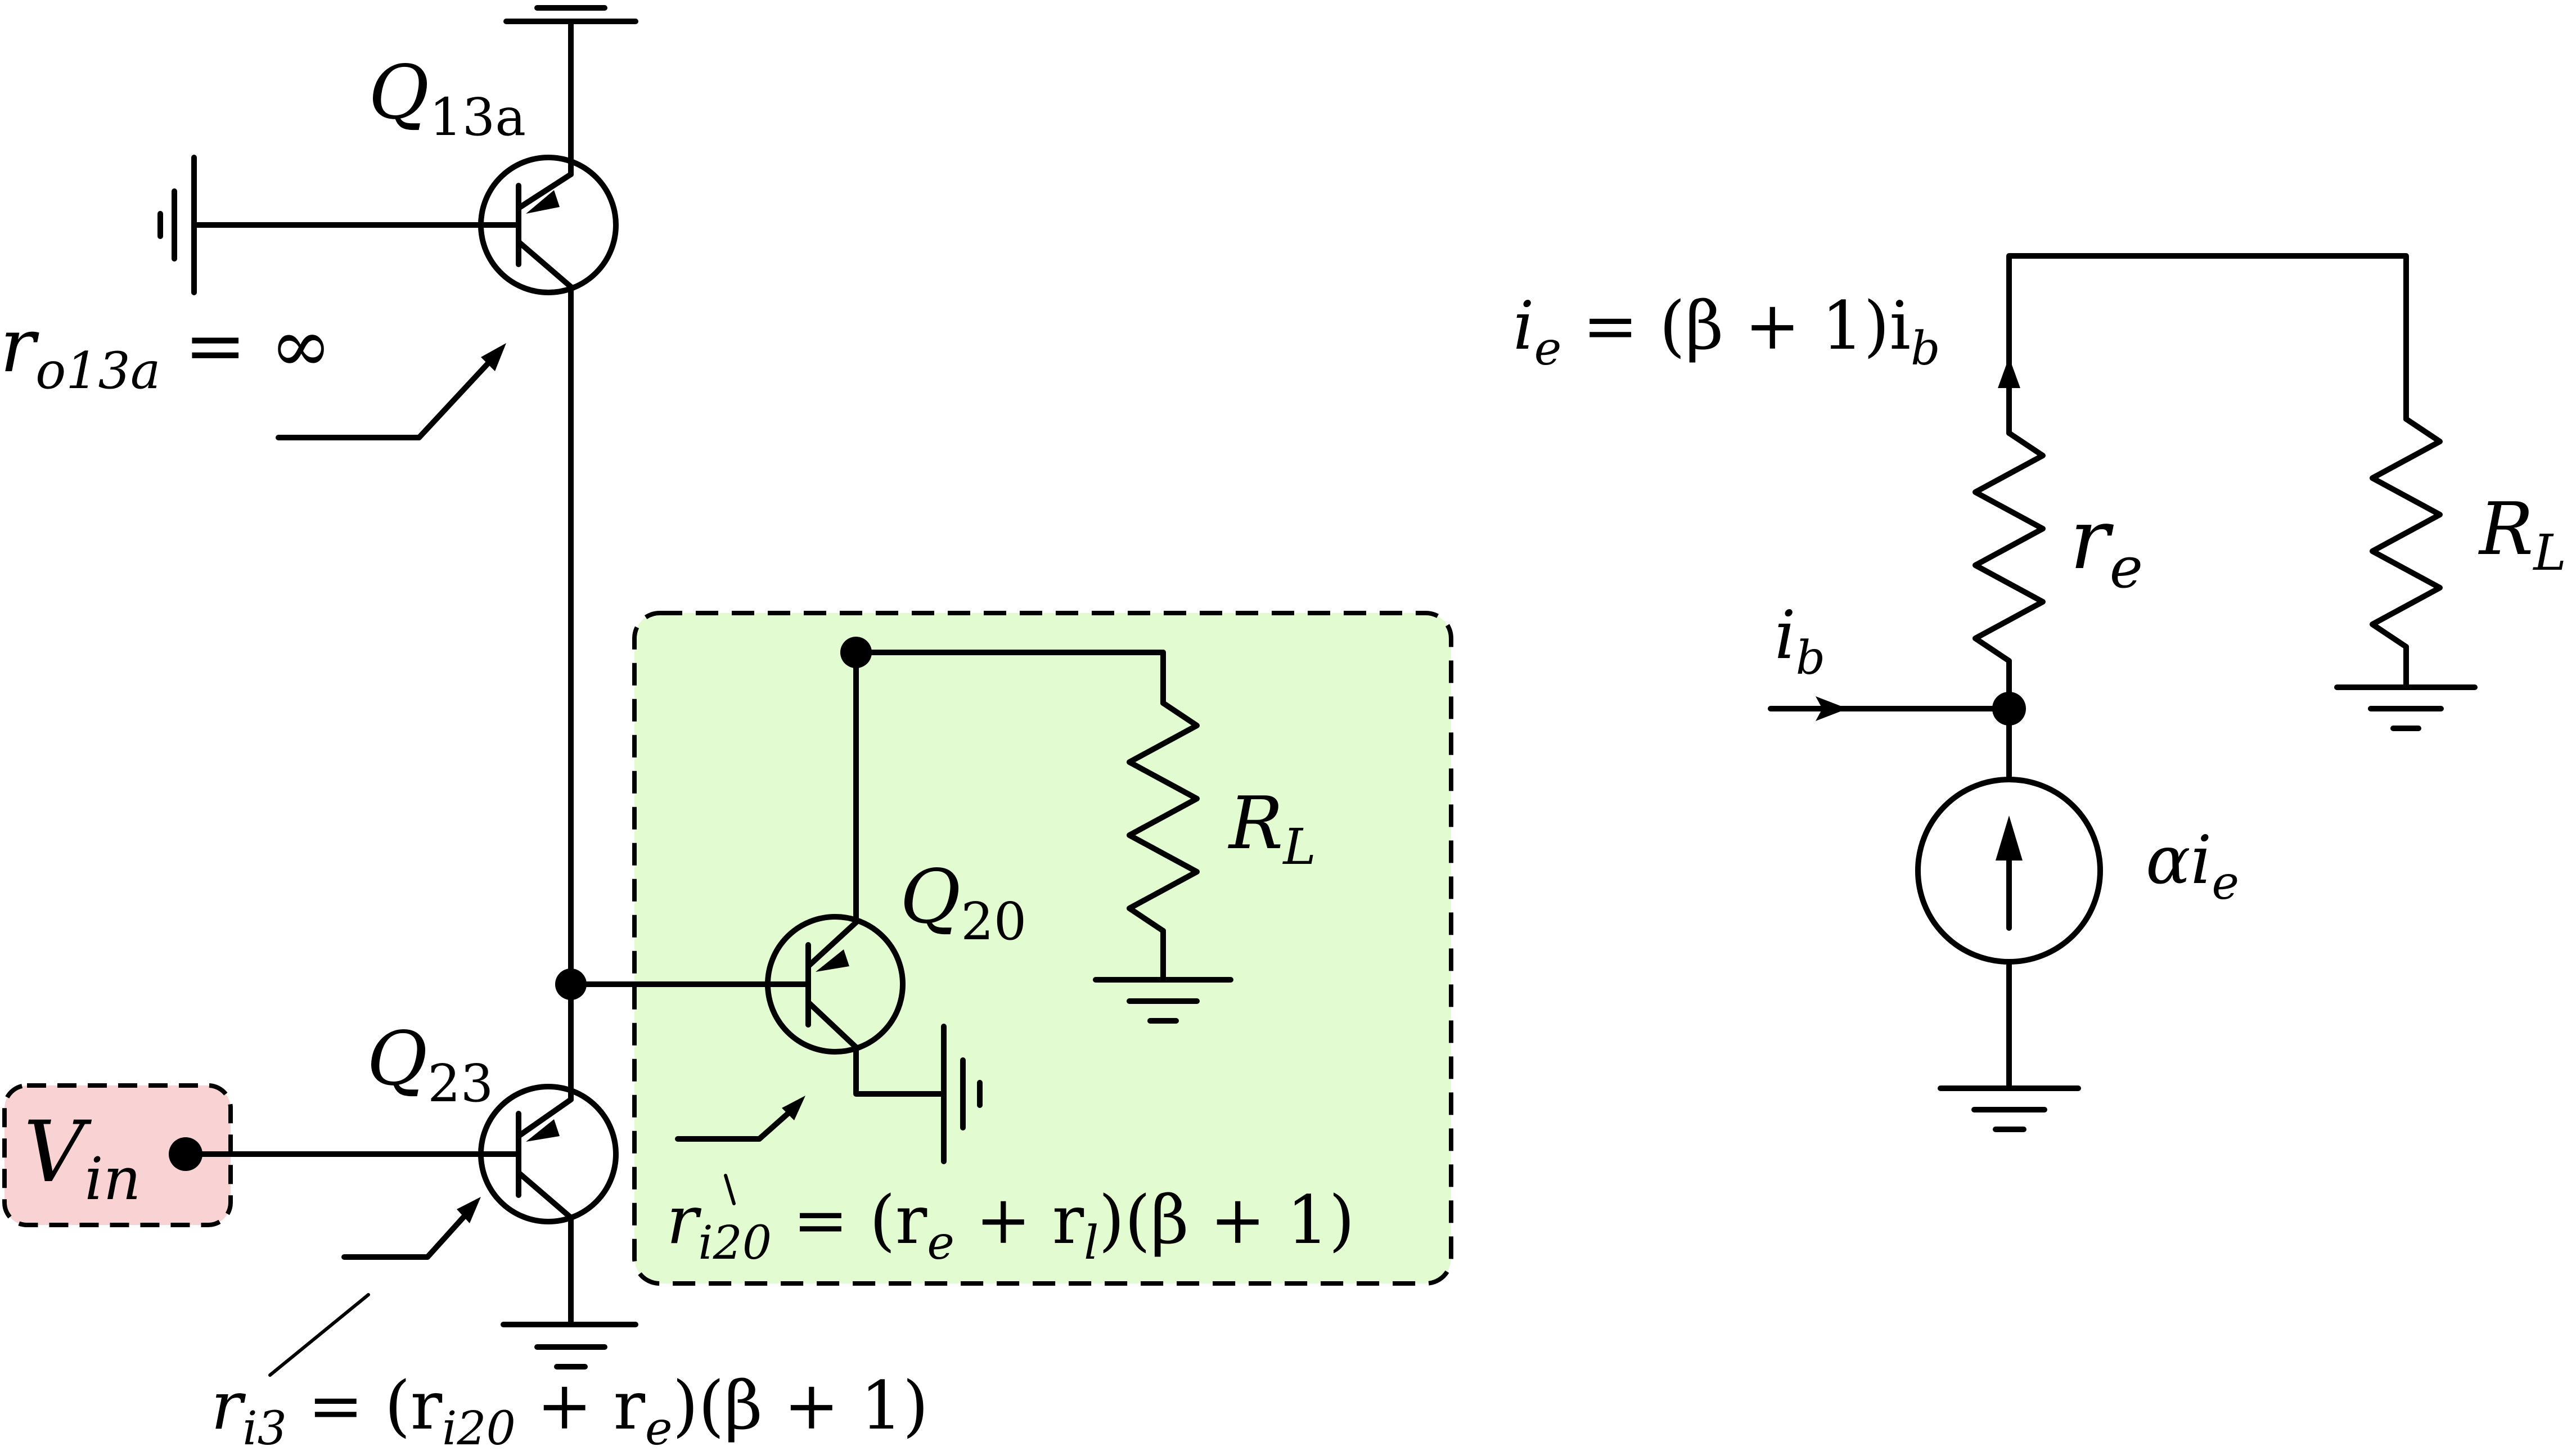 This screenshot has height=1455, width=2576. I want to click on ri20-arrow, so click(740, 1150).